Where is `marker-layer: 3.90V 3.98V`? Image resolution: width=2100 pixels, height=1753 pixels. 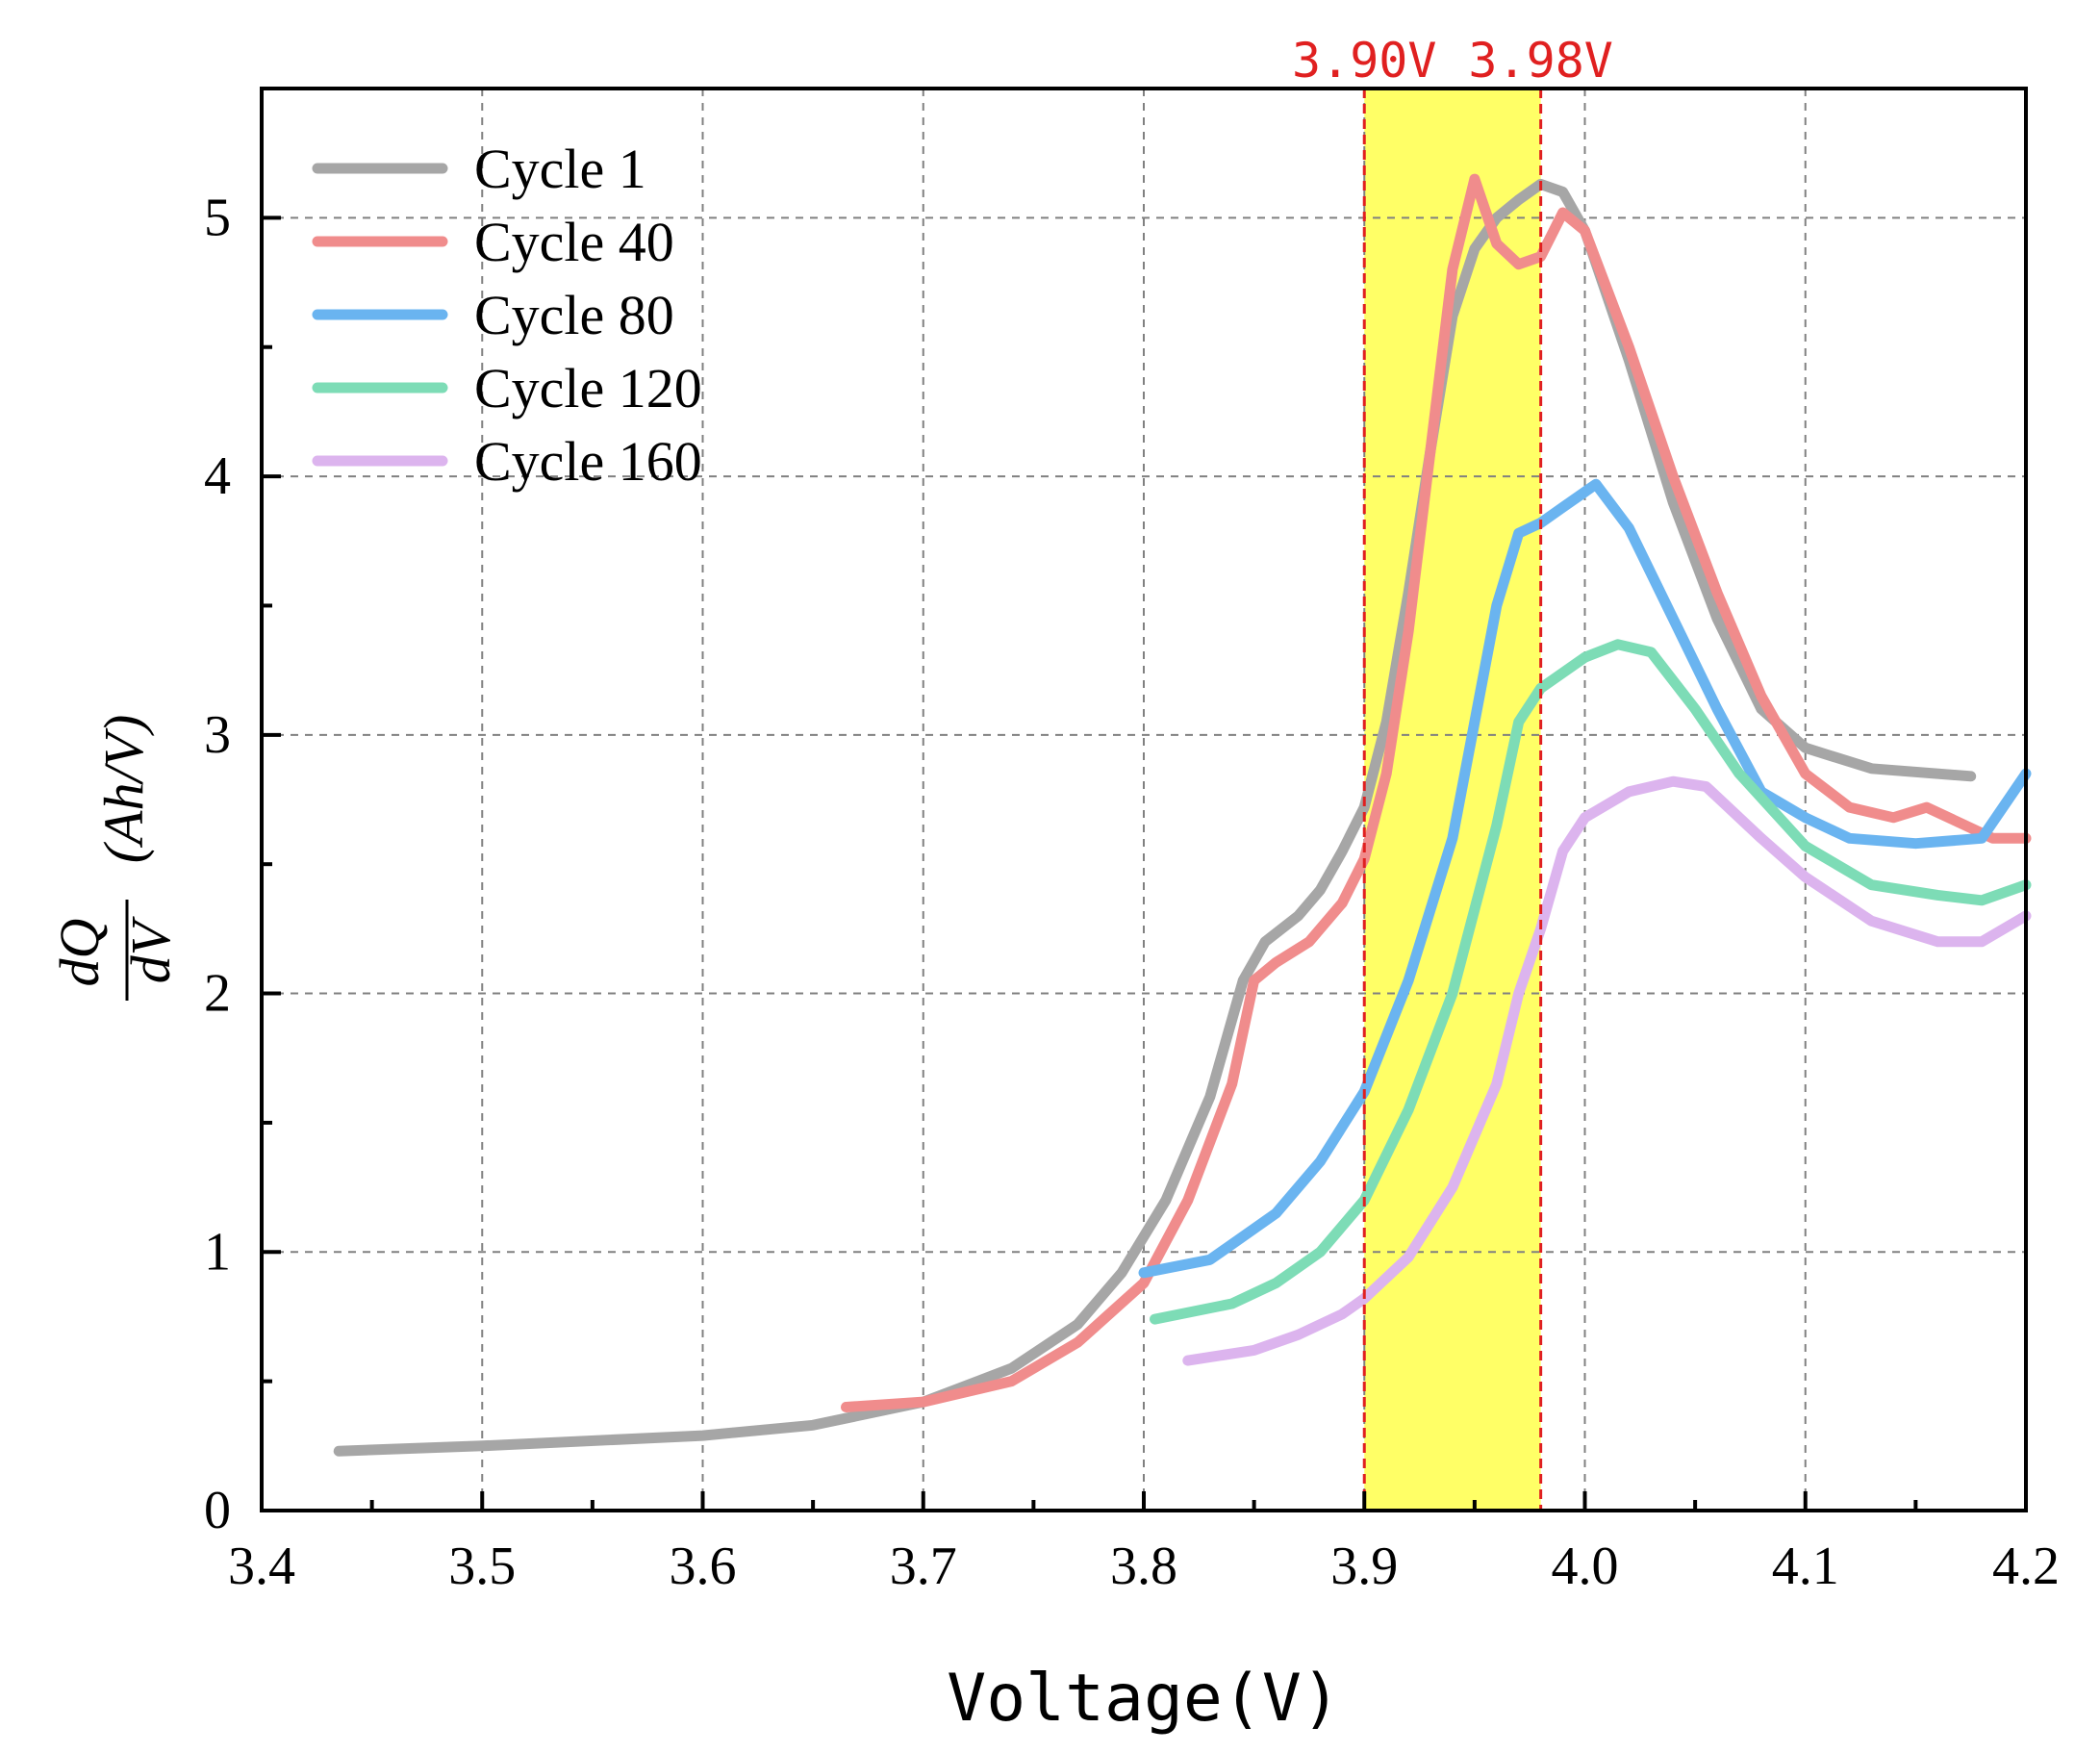
marker-layer: 3.90V 3.98V is located at coordinates (1452, 772).